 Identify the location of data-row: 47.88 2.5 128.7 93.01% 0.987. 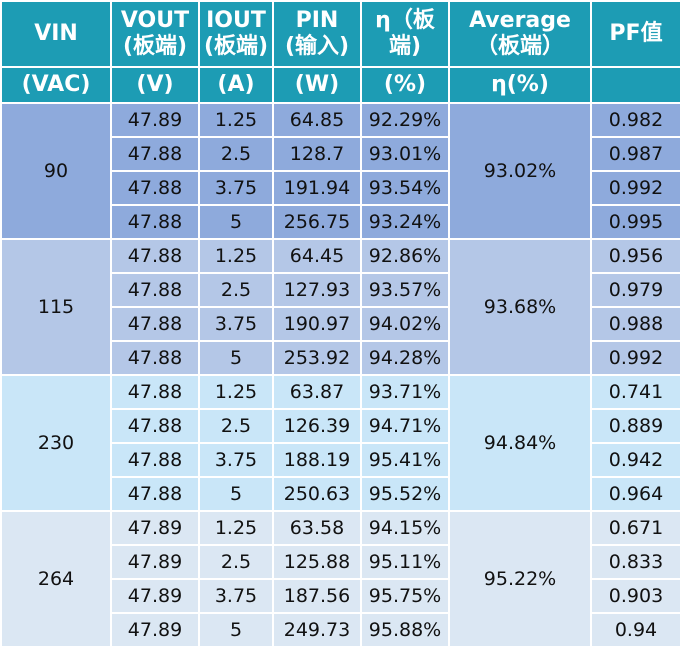
(340, 154).